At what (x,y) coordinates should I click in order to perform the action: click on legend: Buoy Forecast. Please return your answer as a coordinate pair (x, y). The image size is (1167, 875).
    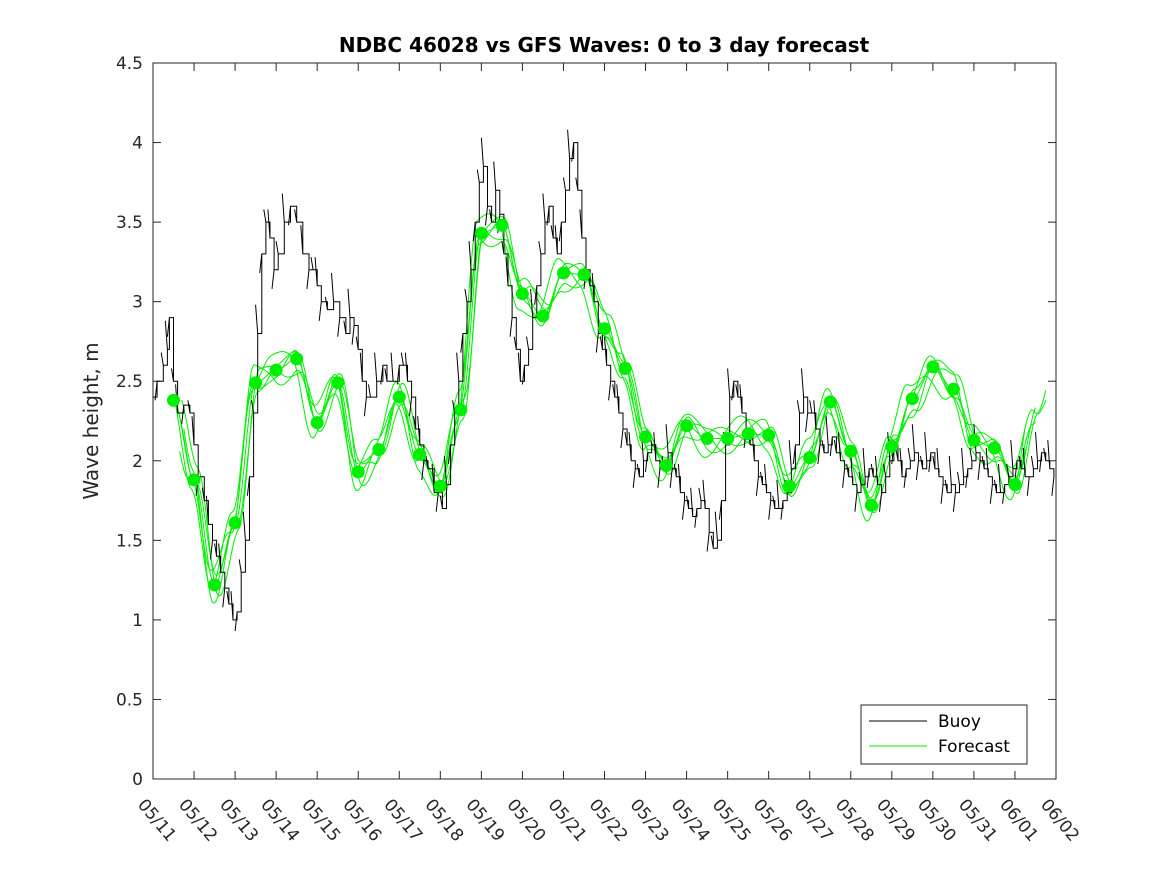
    Looking at the image, I should click on (944, 734).